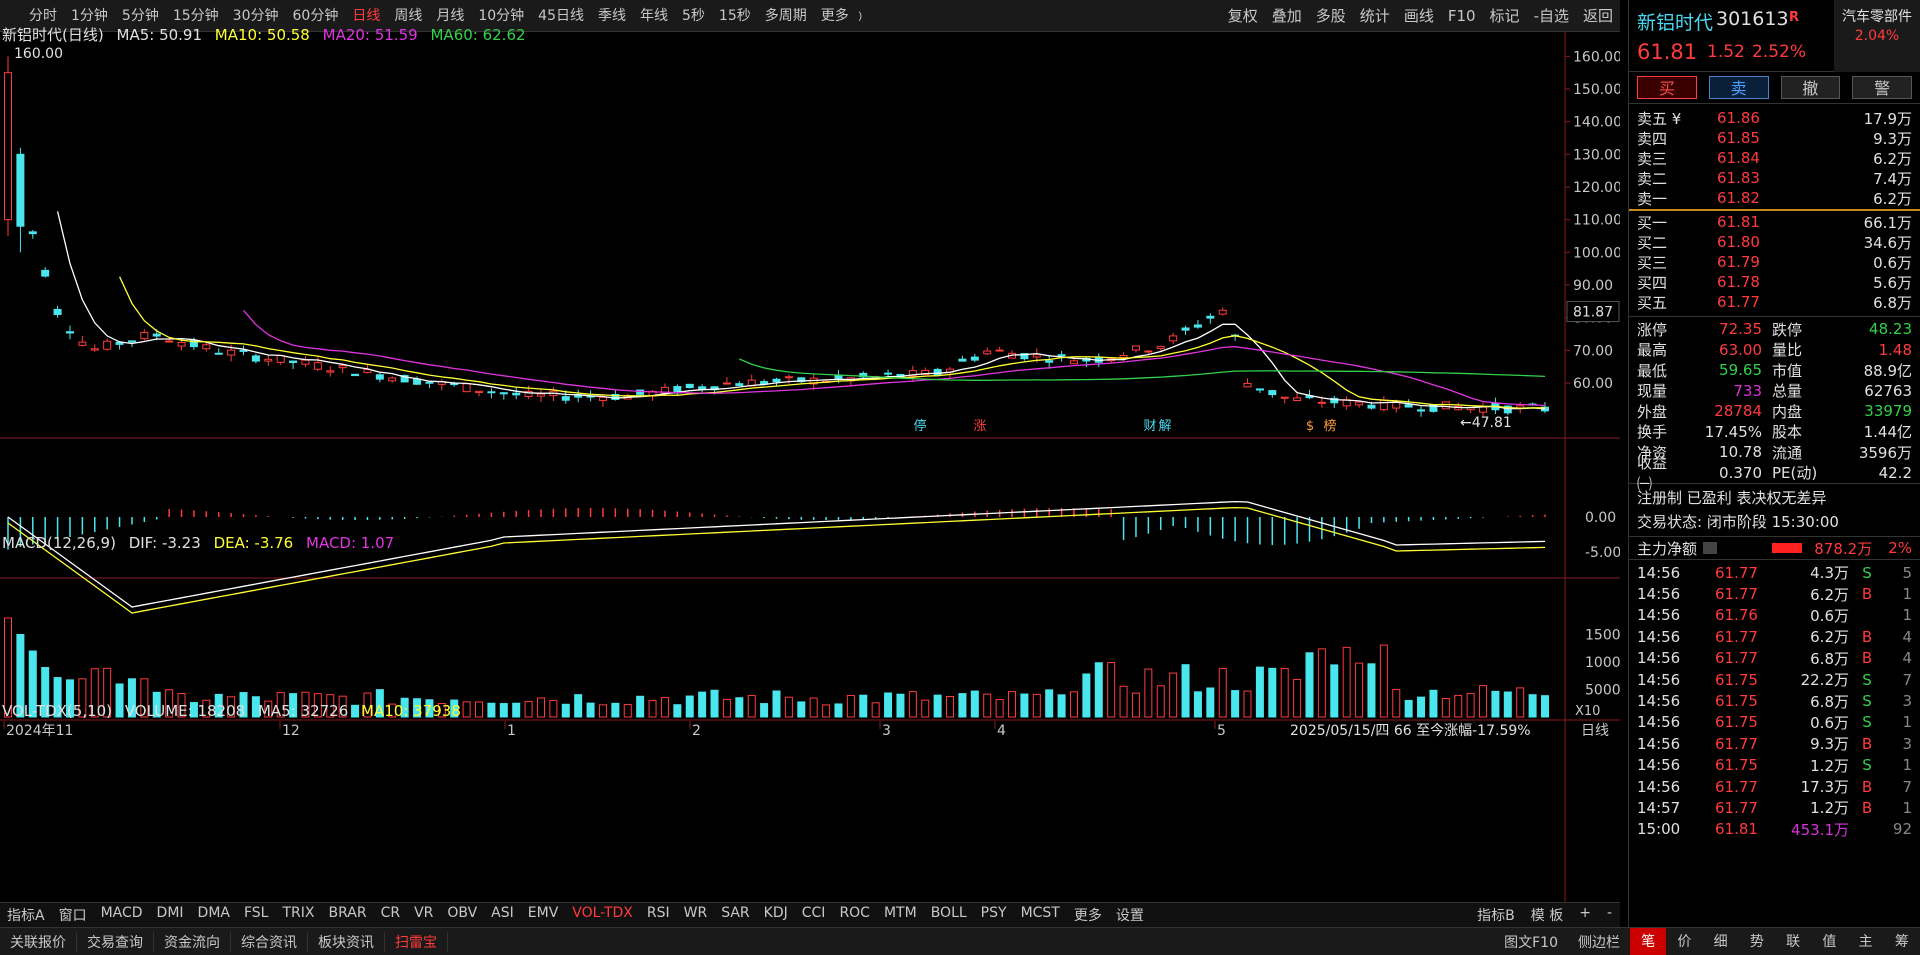 The image size is (1920, 955). I want to click on indicator-tab: 窗口, so click(72, 916).